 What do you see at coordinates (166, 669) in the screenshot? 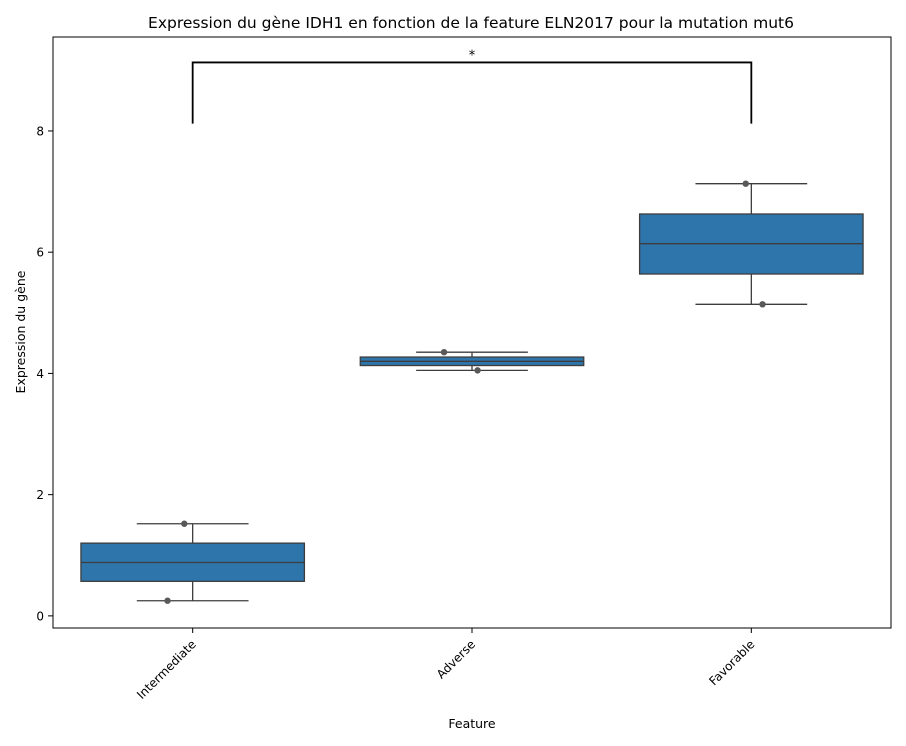
I see `x-tick-label: Intermediate` at bounding box center [166, 669].